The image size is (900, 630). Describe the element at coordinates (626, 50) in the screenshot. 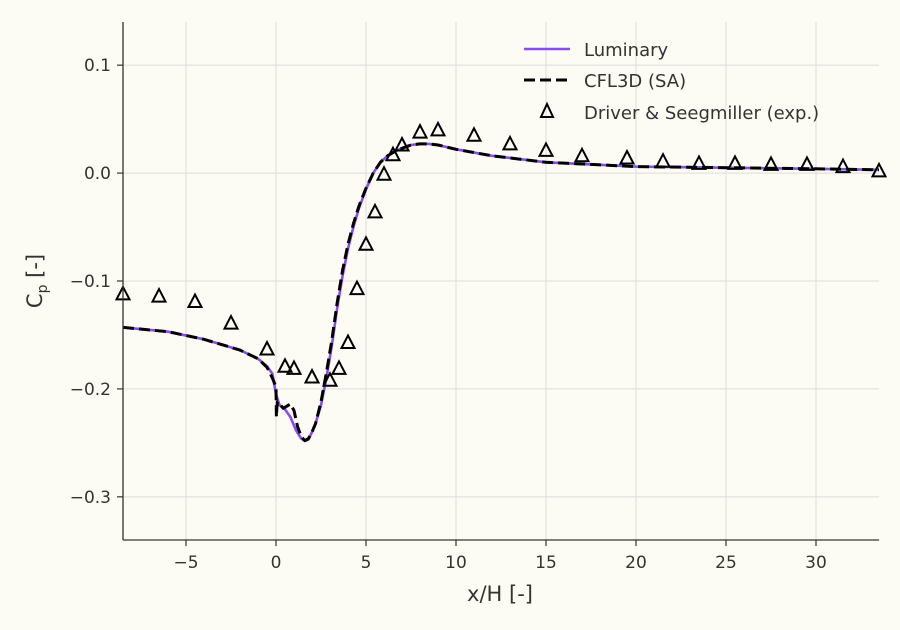

I see `legend-label-luminary: Luminary` at that location.